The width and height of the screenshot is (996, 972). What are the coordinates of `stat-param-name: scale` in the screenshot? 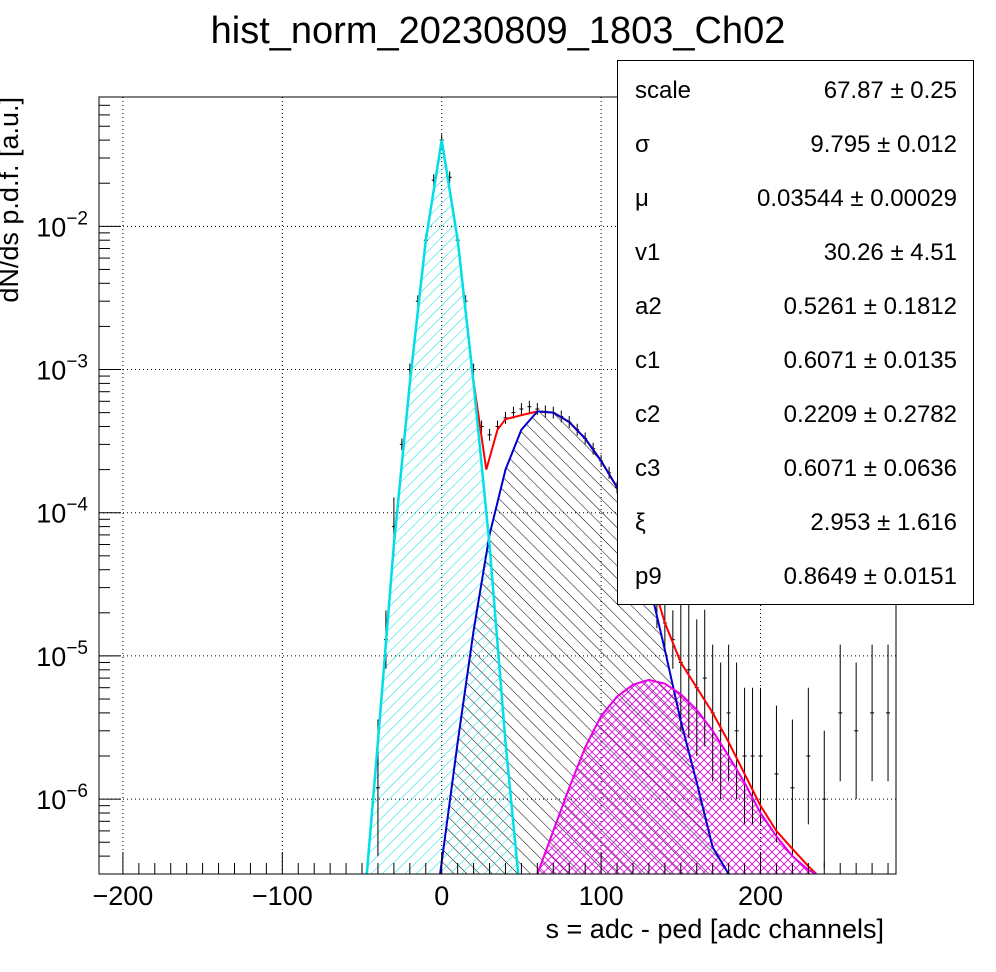 It's located at (663, 90).